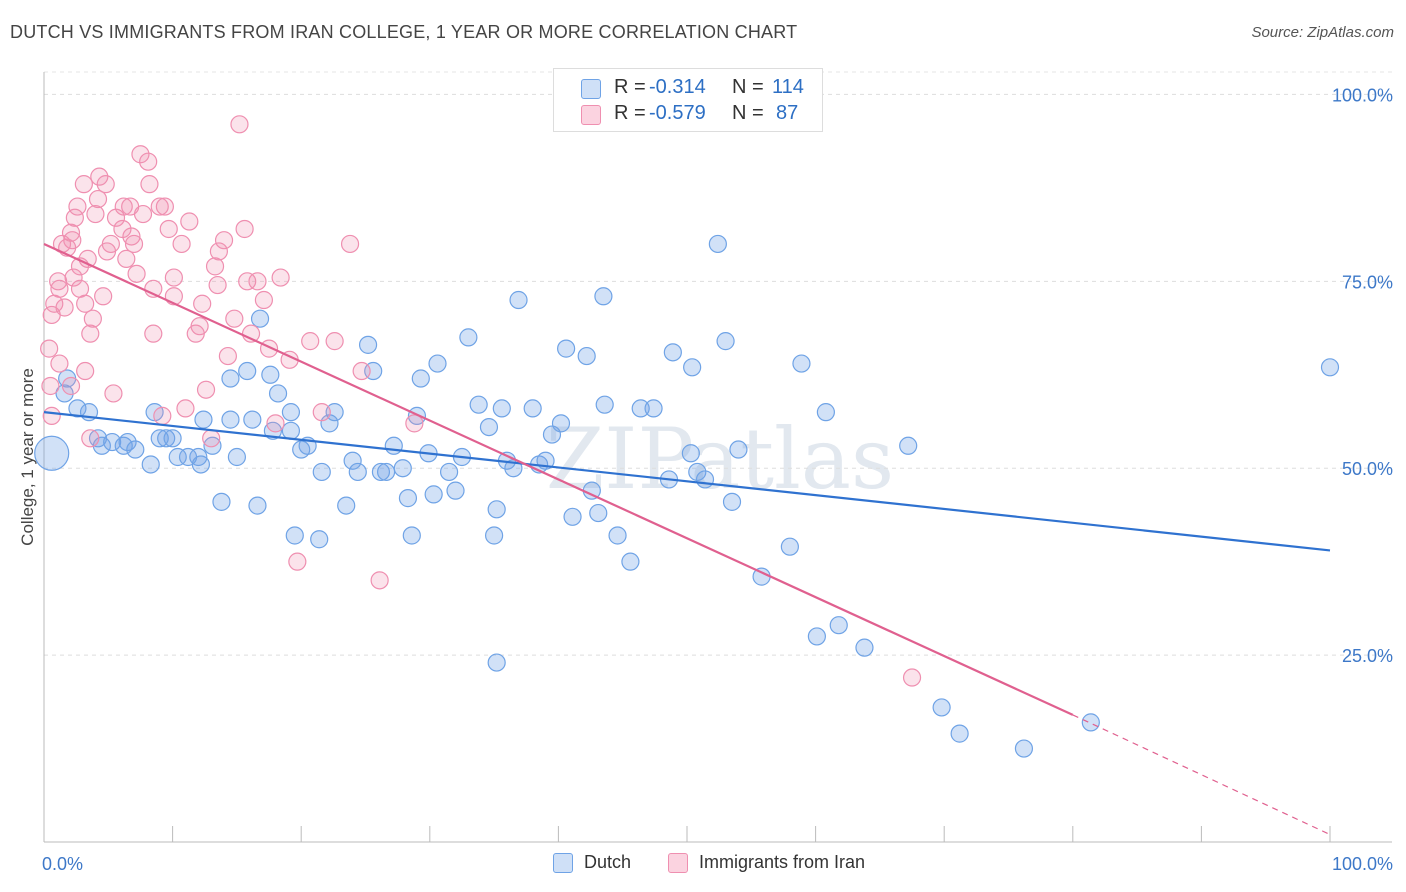 This screenshot has height=892, width=1406. Describe the element at coordinates (687, 481) in the screenshot. I see `trendline-dutch` at that location.